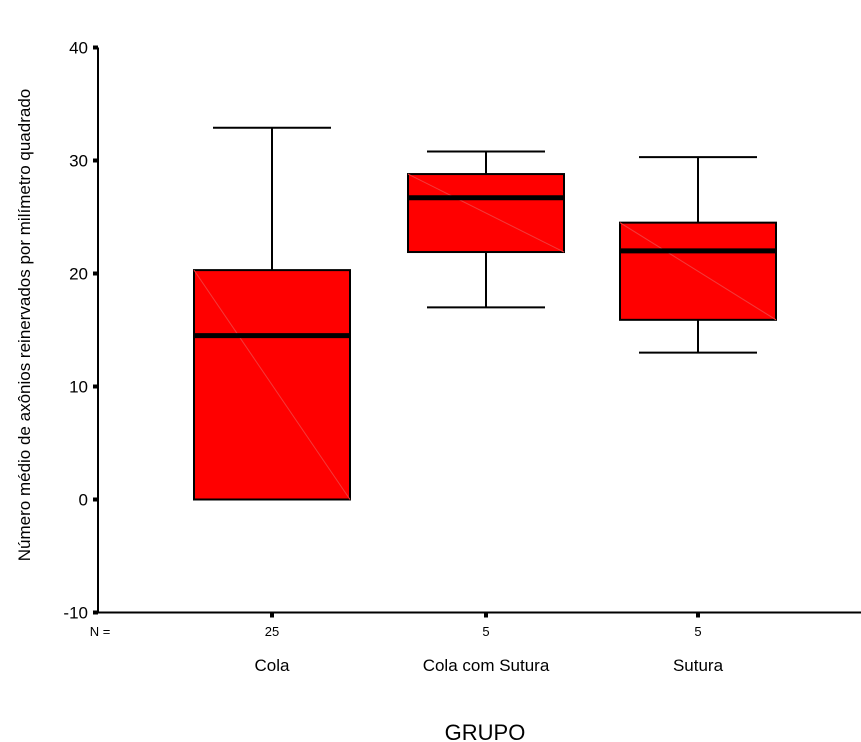 The height and width of the screenshot is (742, 861). I want to click on n-label: N =, so click(100, 631).